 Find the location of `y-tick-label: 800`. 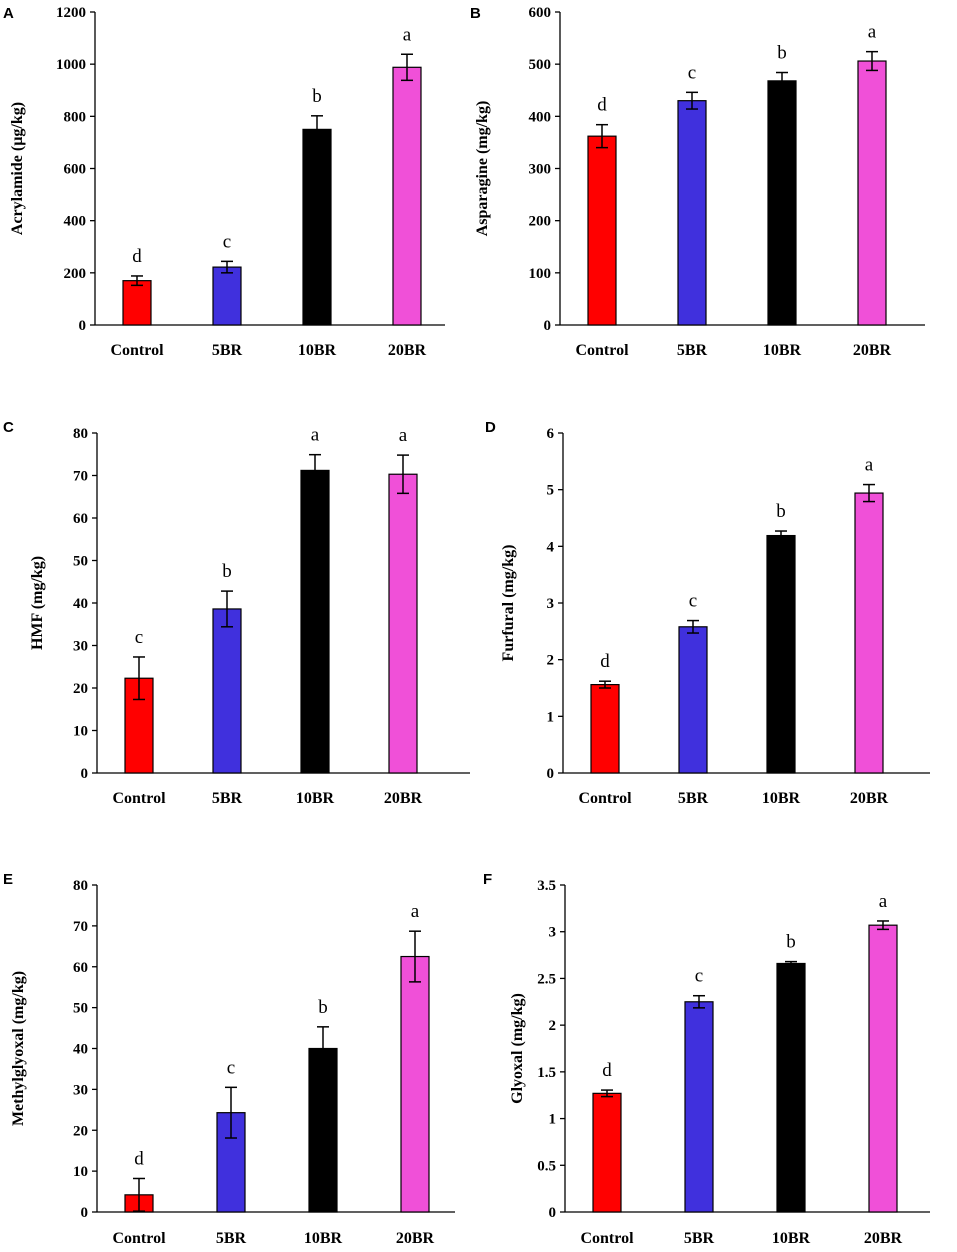

y-tick-label: 800 is located at coordinates (75, 117).